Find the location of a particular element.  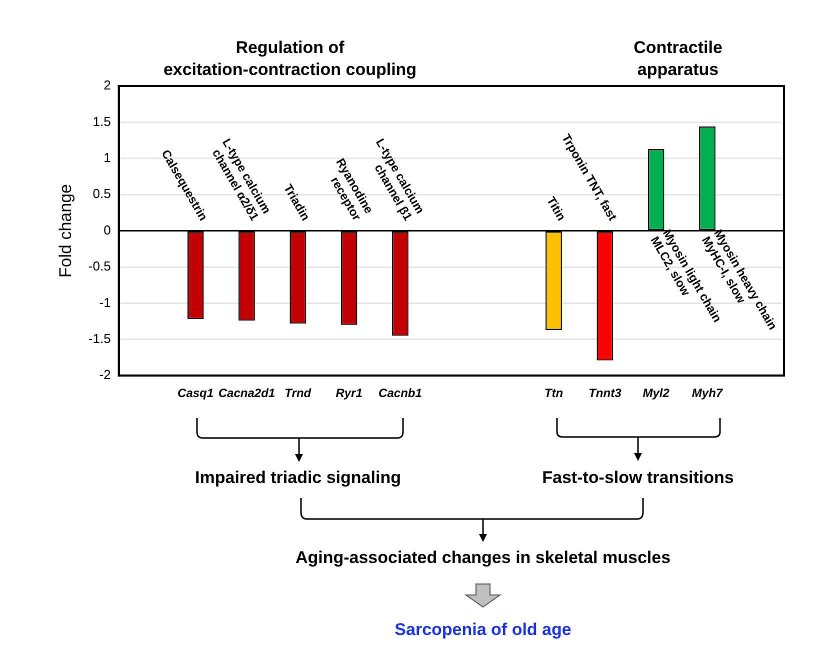

y-axis-title: Fold change is located at coordinates (65, 231).